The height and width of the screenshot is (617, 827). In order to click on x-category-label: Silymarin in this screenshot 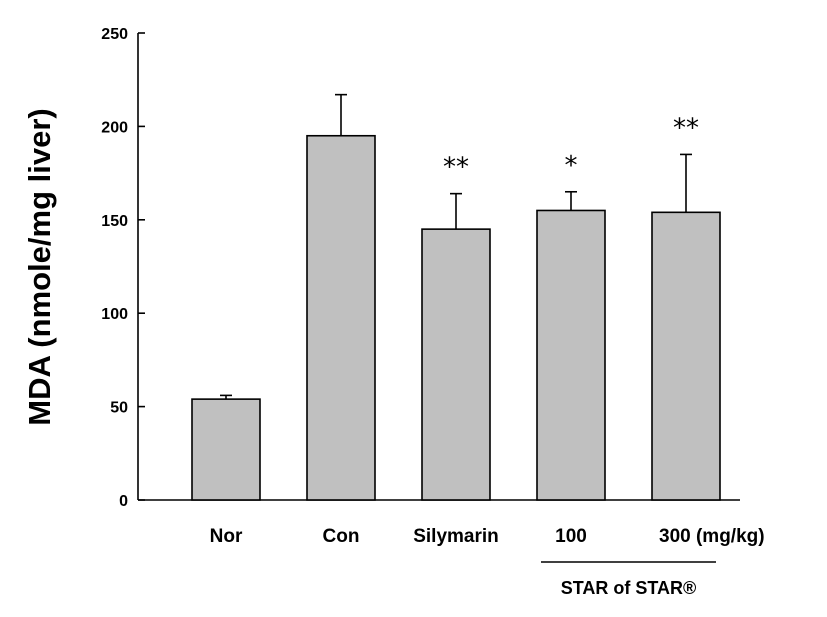, I will do `click(456, 536)`.